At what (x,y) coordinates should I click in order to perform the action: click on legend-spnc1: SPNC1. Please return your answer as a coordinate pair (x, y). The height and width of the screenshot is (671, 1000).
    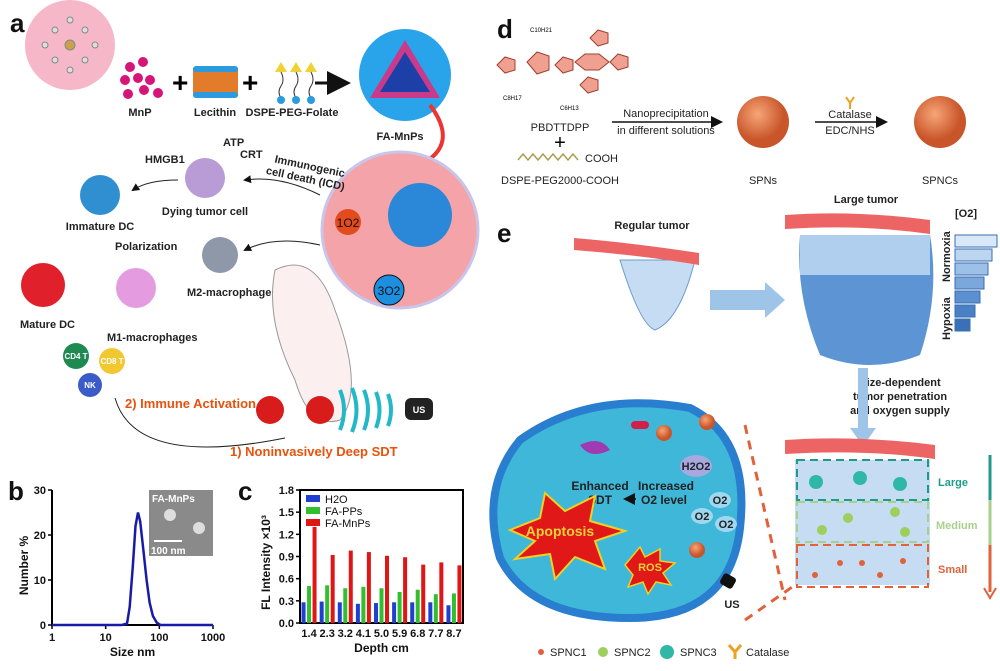
    Looking at the image, I should click on (568, 653).